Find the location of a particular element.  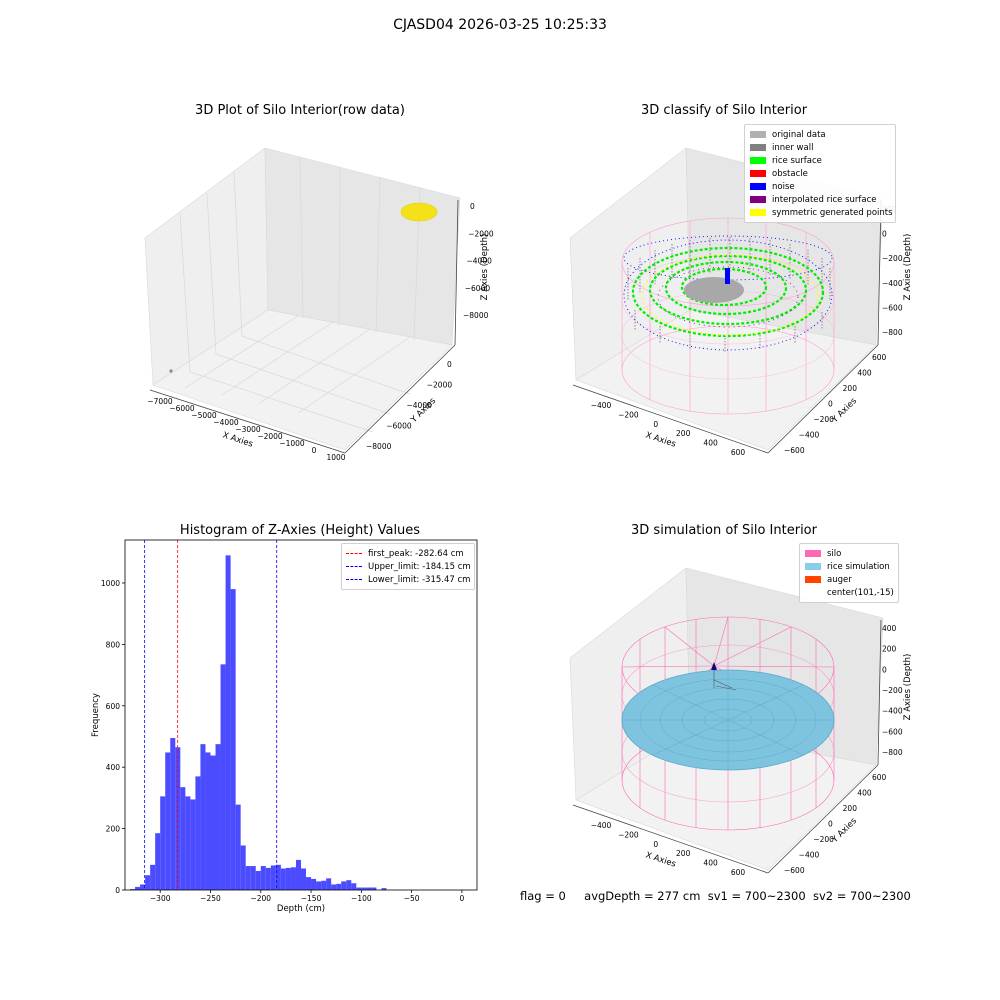

classify-noise-rings is located at coordinates (728, 293).